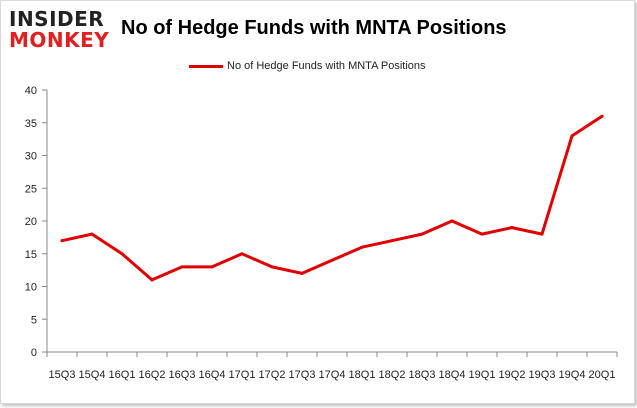  Describe the element at coordinates (152, 375) in the screenshot. I see `x-tick-label: 16Q2` at that location.